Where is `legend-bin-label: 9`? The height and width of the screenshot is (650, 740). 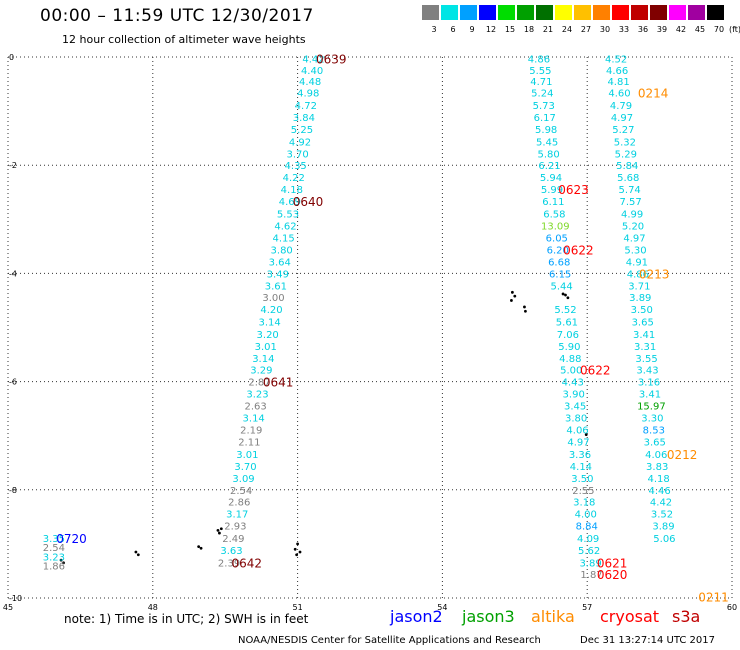 legend-bin-label: 9 is located at coordinates (472, 29).